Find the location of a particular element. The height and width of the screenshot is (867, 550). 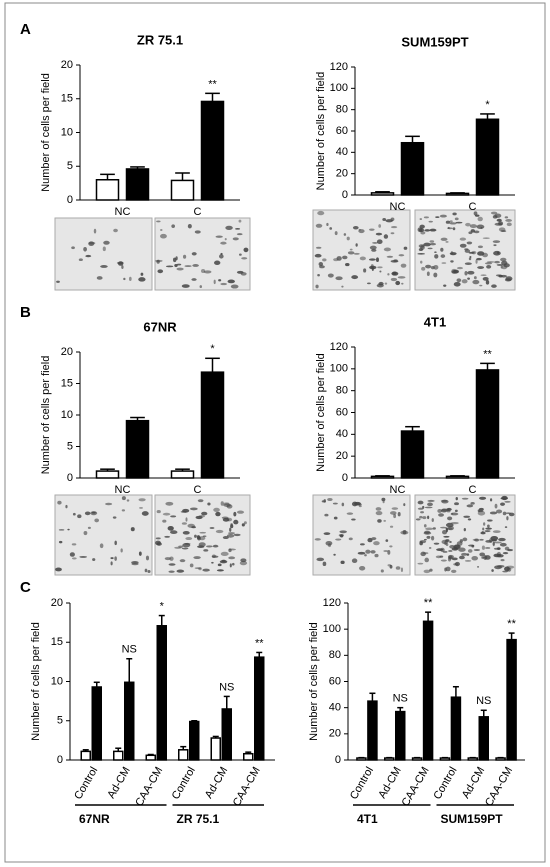

x-tick-label: Ad-CM is located at coordinates (119, 783).